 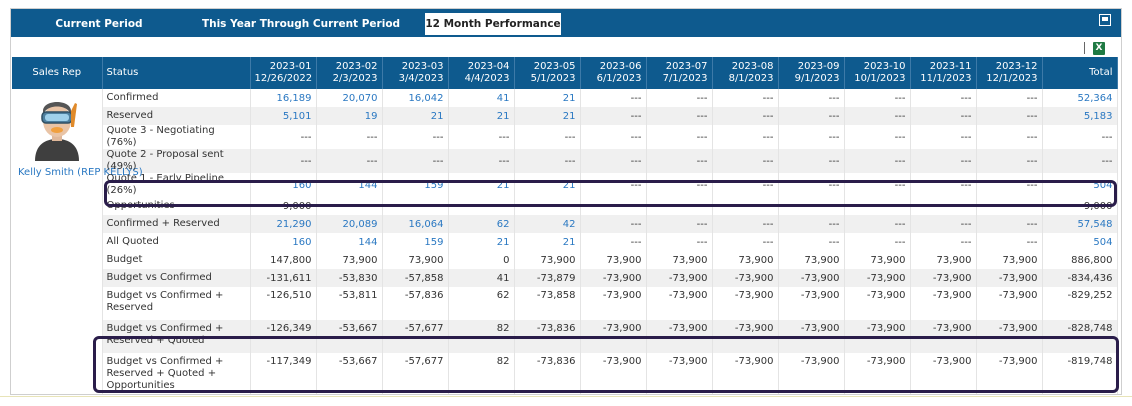 I want to click on header-period-month: 2023-12, so click(x=1016, y=66).